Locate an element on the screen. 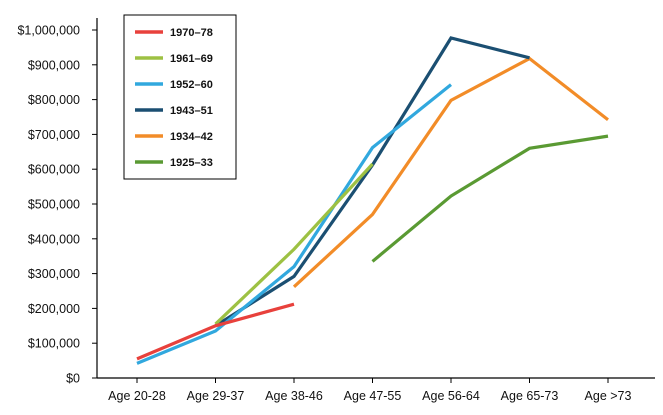 Image resolution: width=663 pixels, height=415 pixels. series-line-1961–69 is located at coordinates (294, 244).